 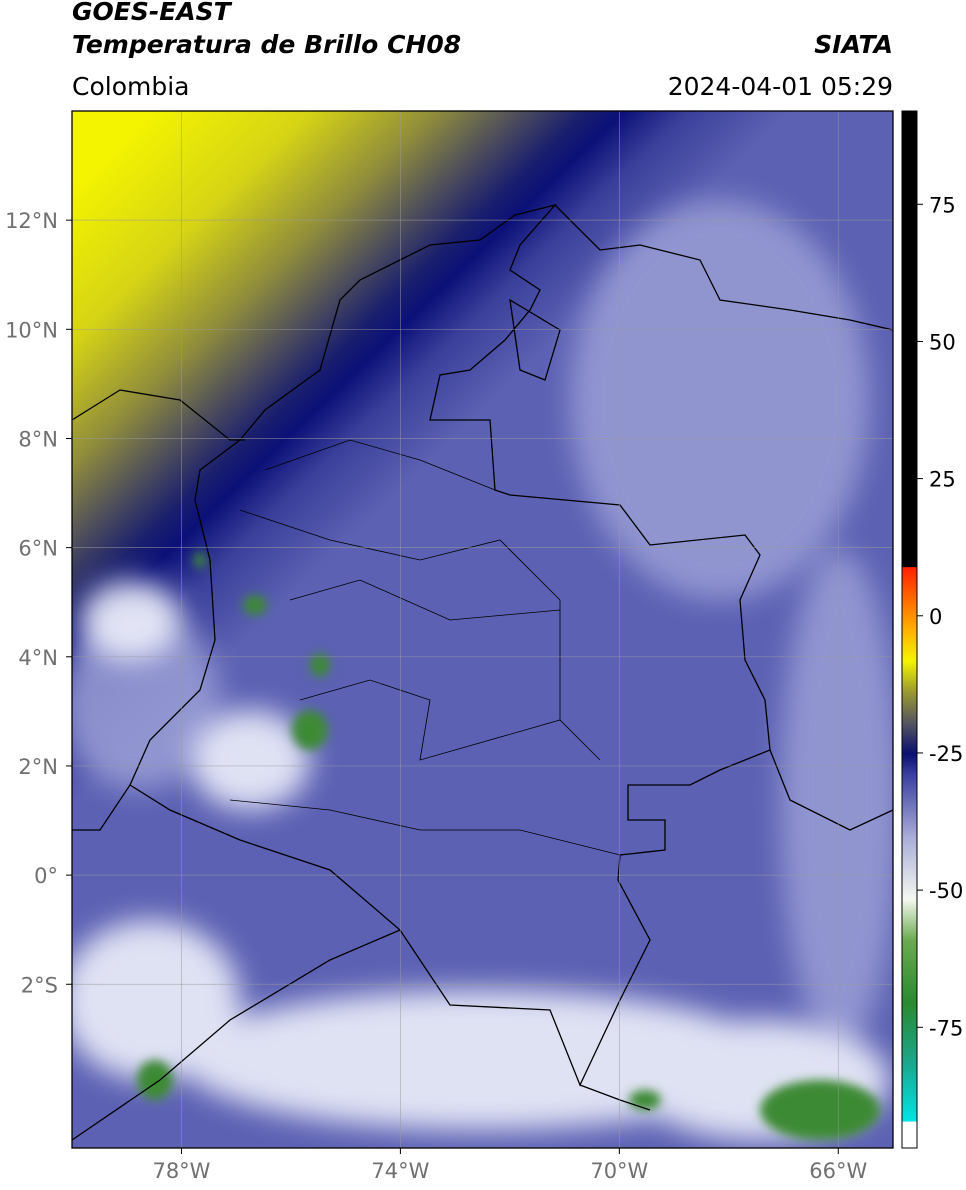 I want to click on x-tick-label: 78°W, so click(x=181, y=1171).